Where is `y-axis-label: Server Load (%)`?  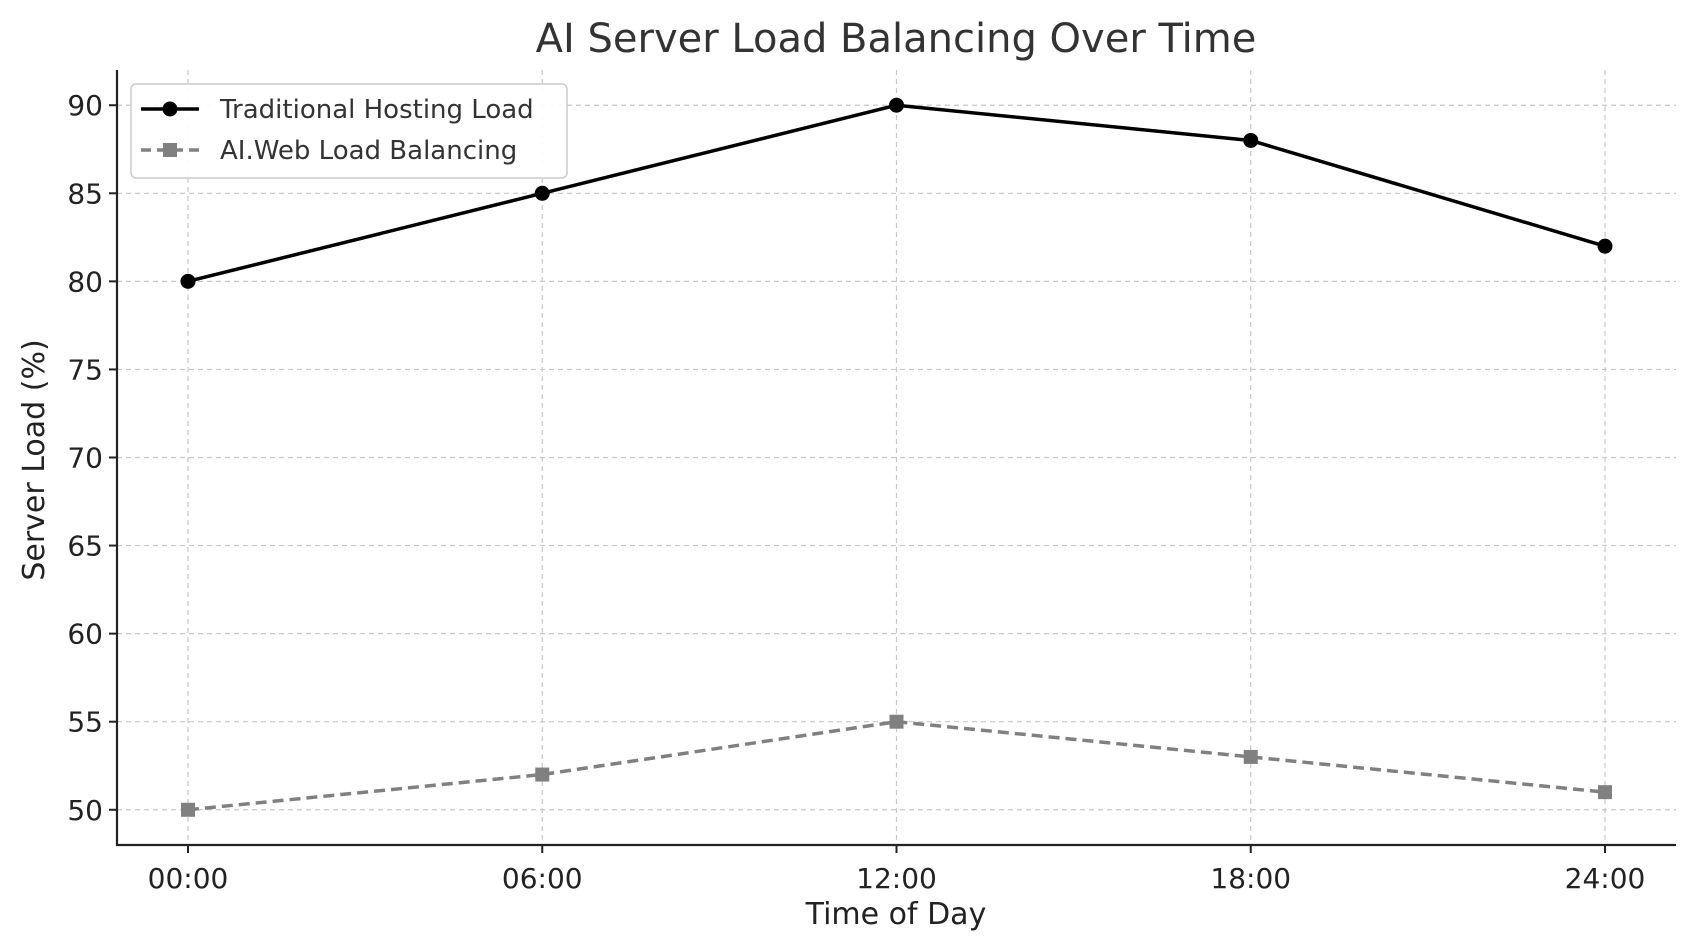 y-axis-label: Server Load (%) is located at coordinates (34, 459).